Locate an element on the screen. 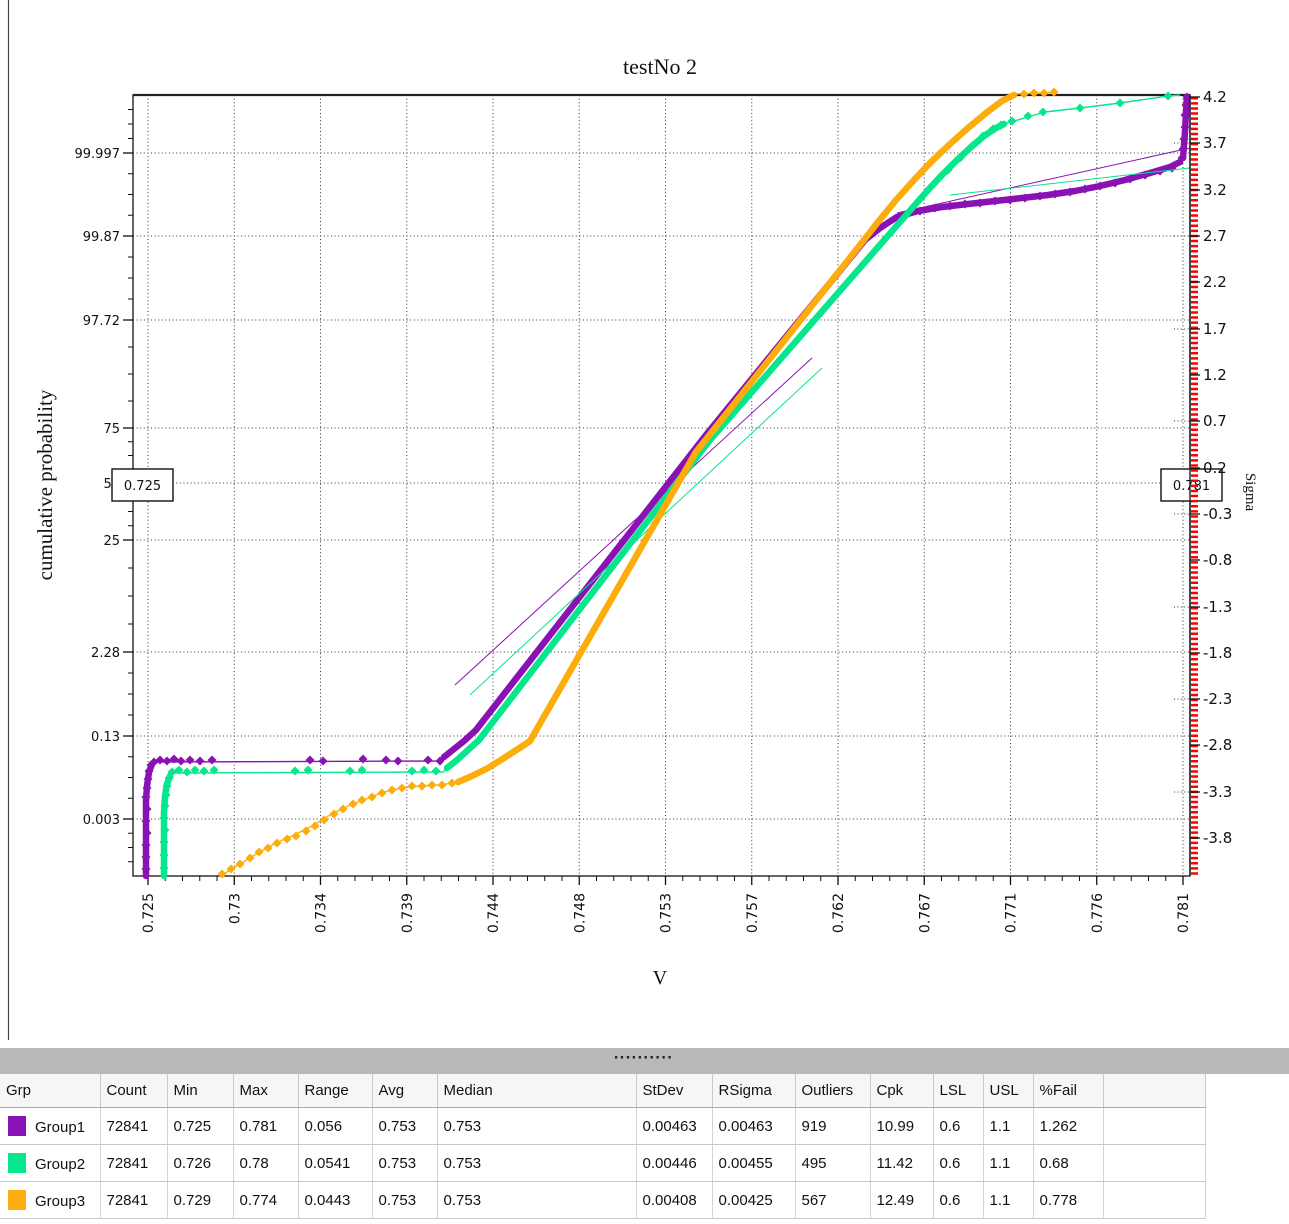 This screenshot has width=1289, height=1224. chart-title: testNo 2 is located at coordinates (660, 66).